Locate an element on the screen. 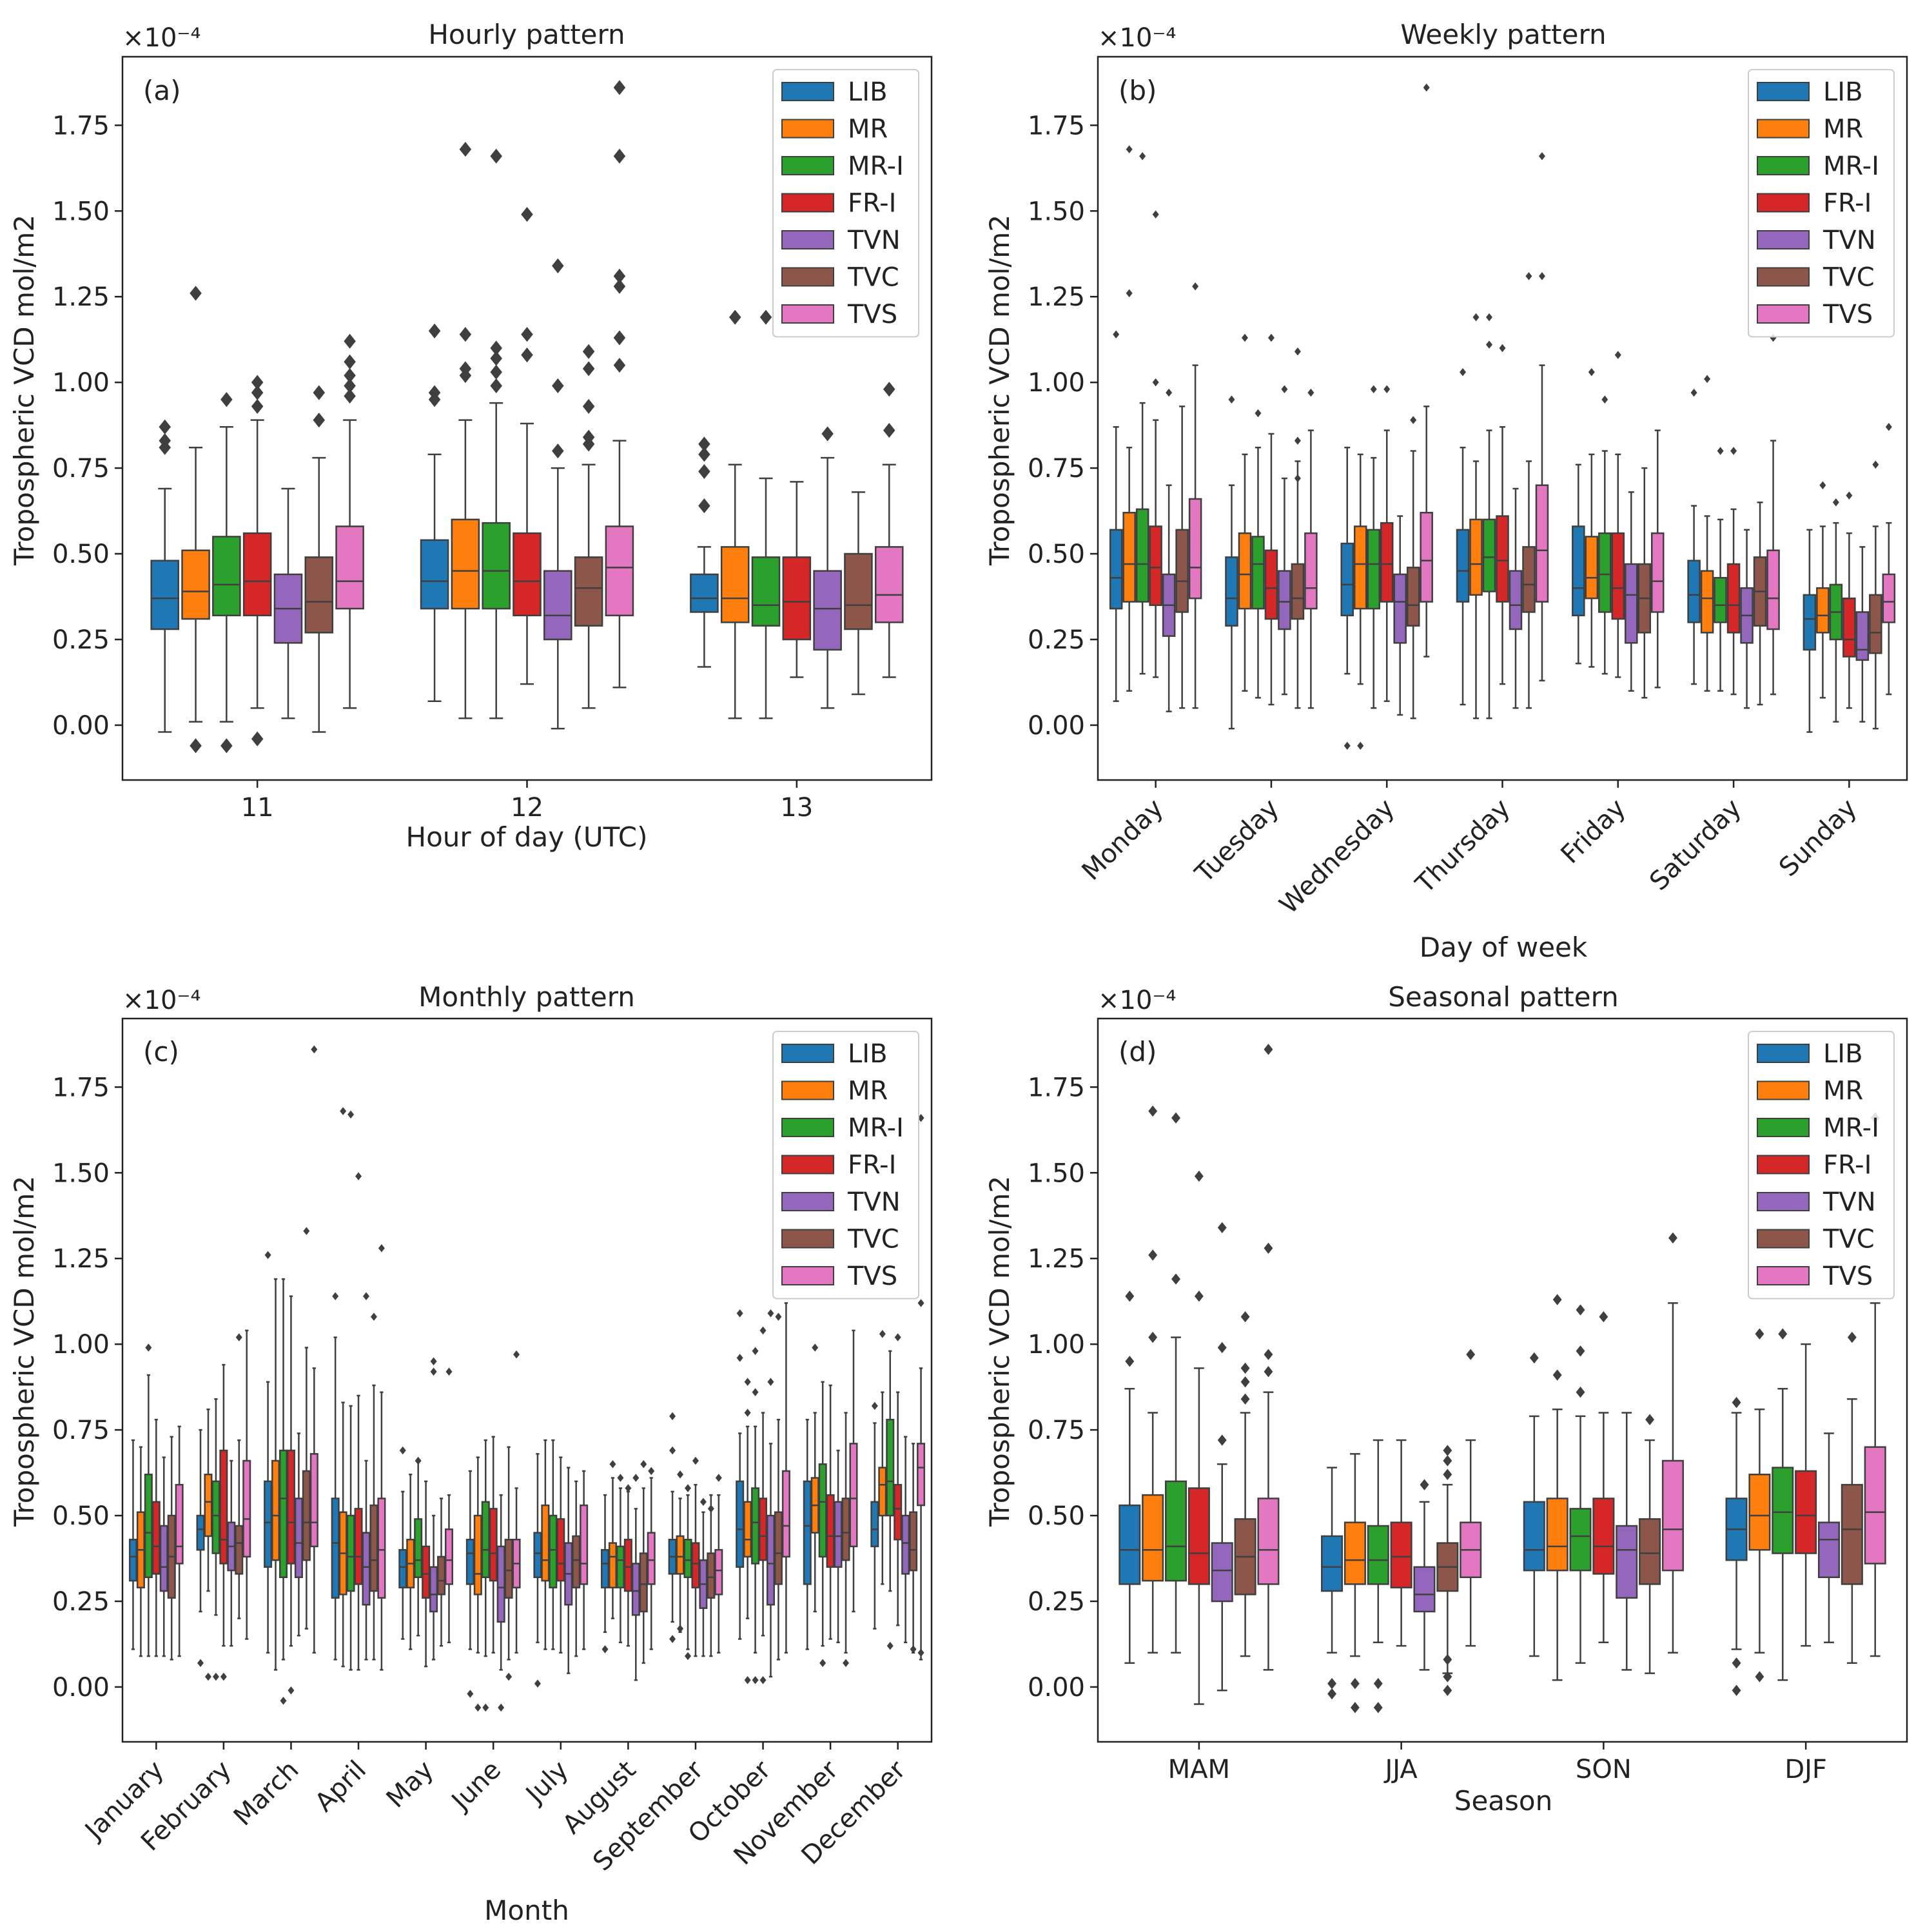  box-mr-march is located at coordinates (275, 1475).